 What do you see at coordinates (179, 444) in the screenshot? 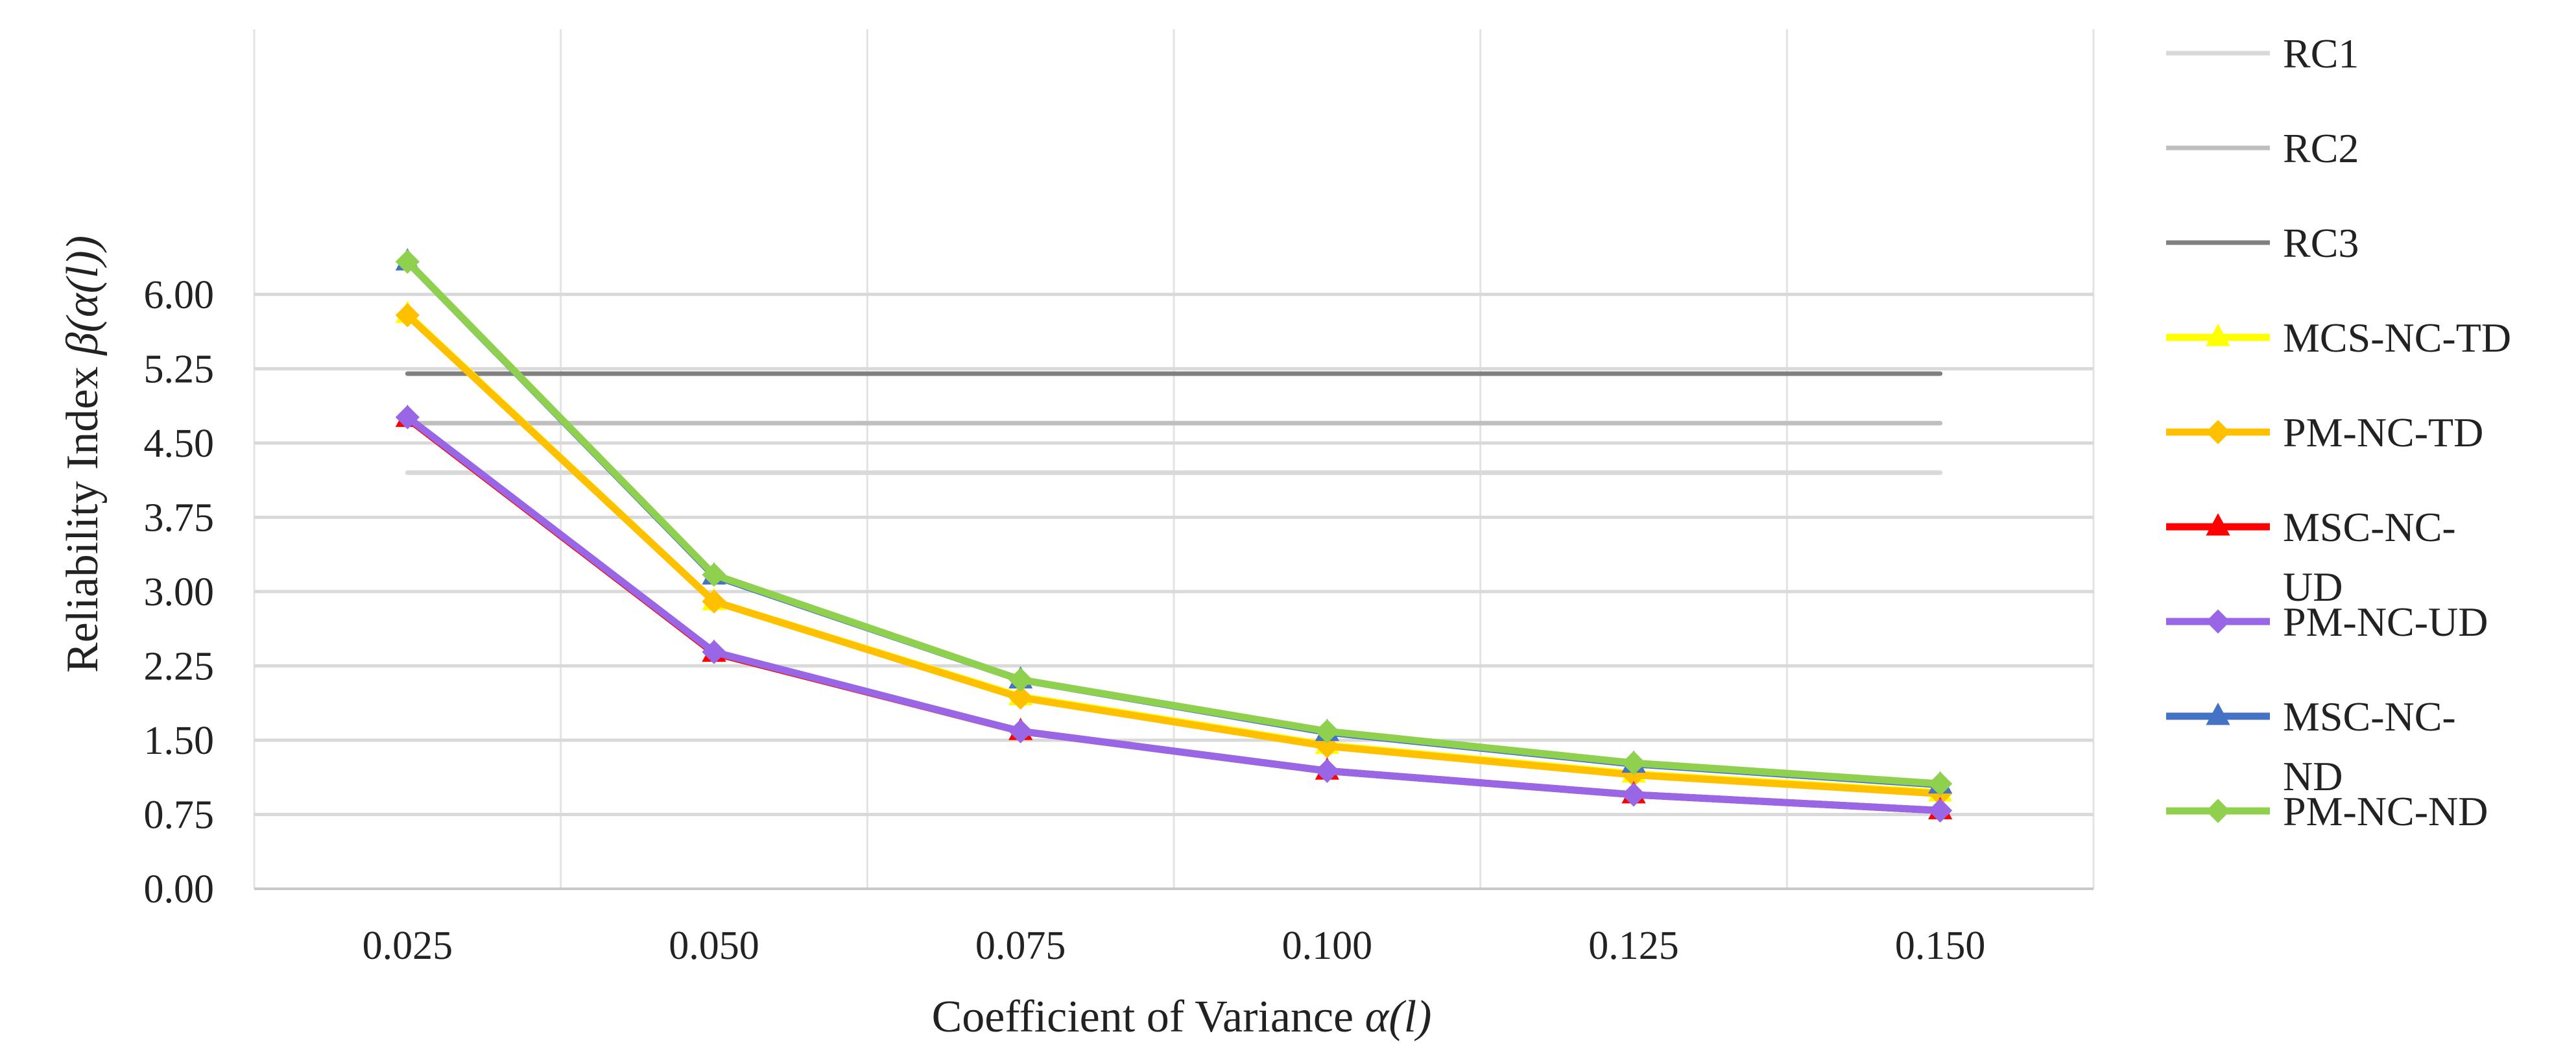
I see `y-tick-label: 4.50` at bounding box center [179, 444].